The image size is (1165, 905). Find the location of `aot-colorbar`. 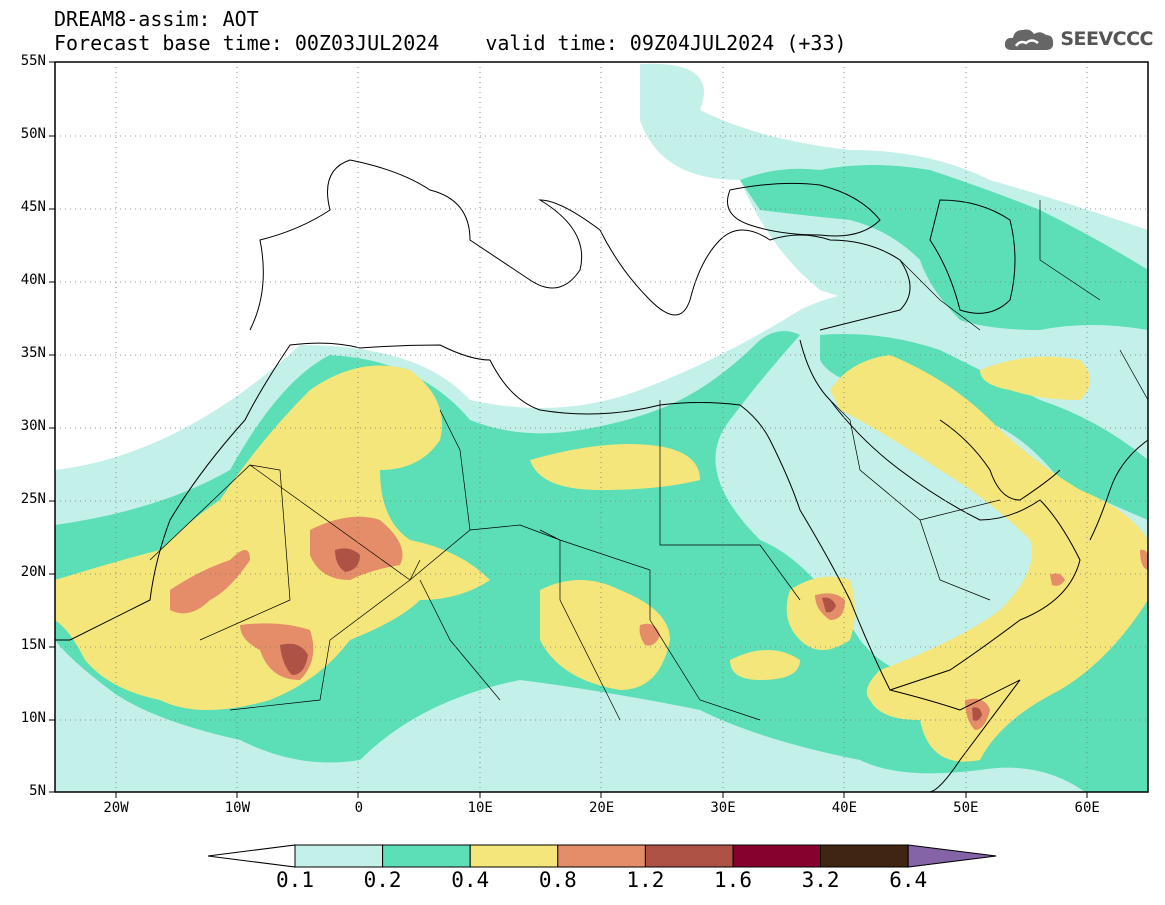

aot-colorbar is located at coordinates (602, 856).